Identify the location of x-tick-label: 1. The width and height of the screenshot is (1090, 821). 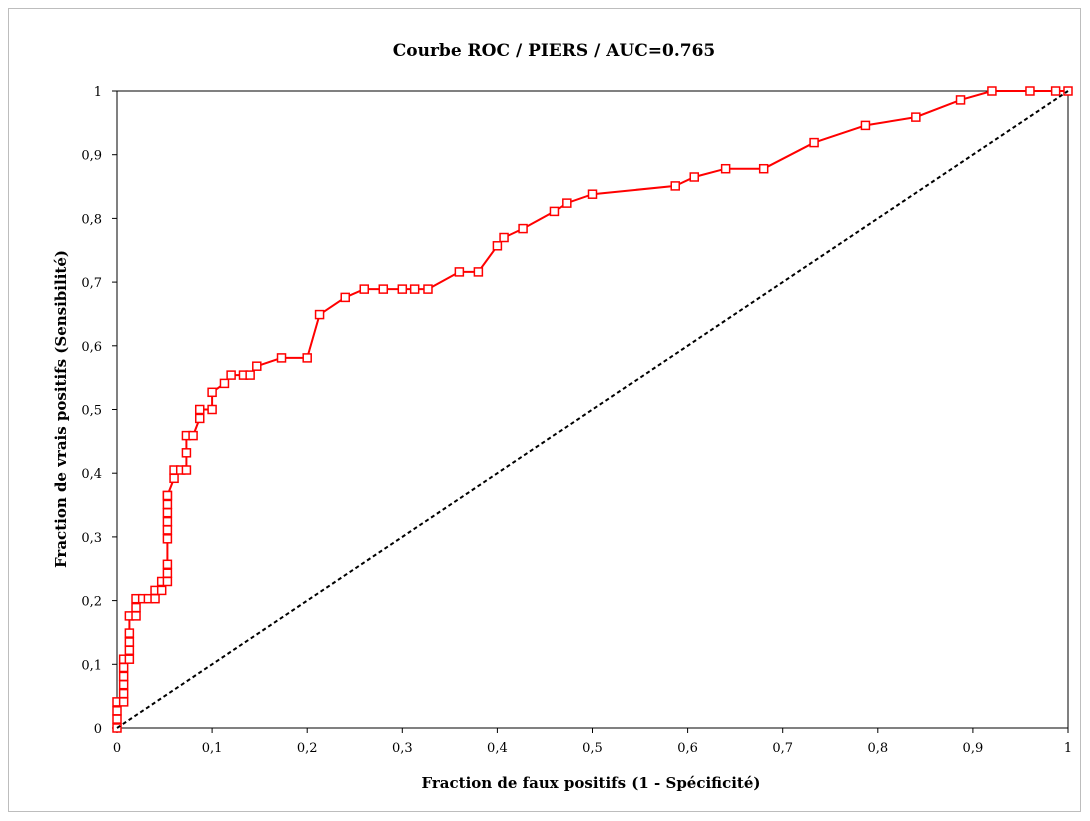
(1068, 748).